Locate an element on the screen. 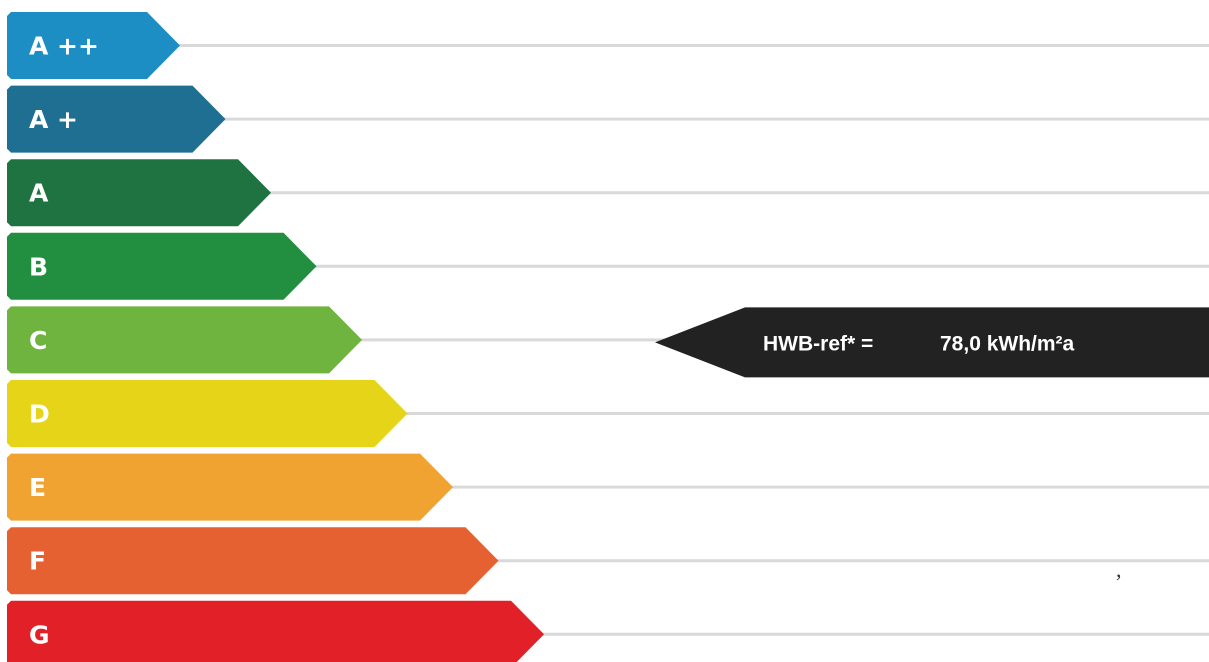  class-label: F is located at coordinates (37, 561).